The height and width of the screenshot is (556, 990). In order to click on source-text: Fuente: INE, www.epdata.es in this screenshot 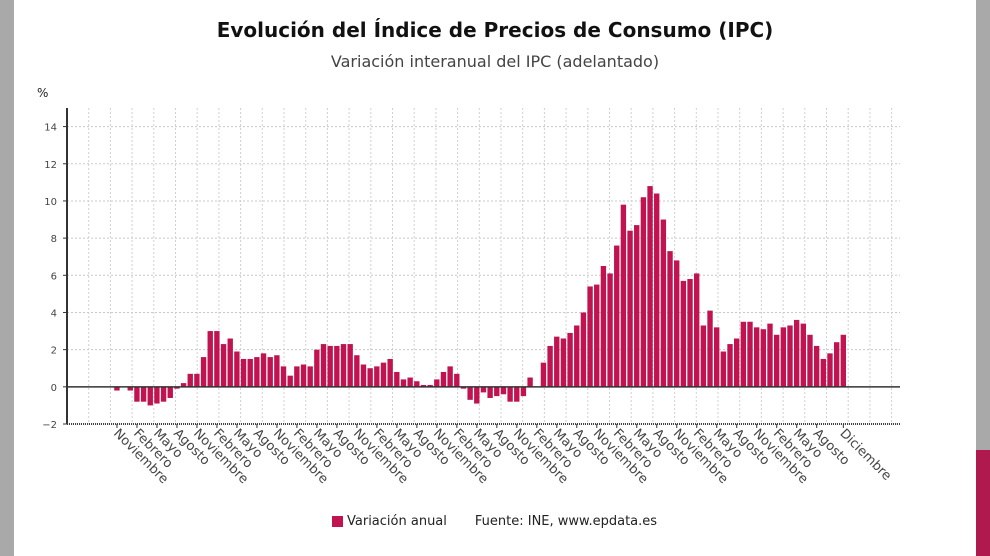, I will do `click(566, 521)`.